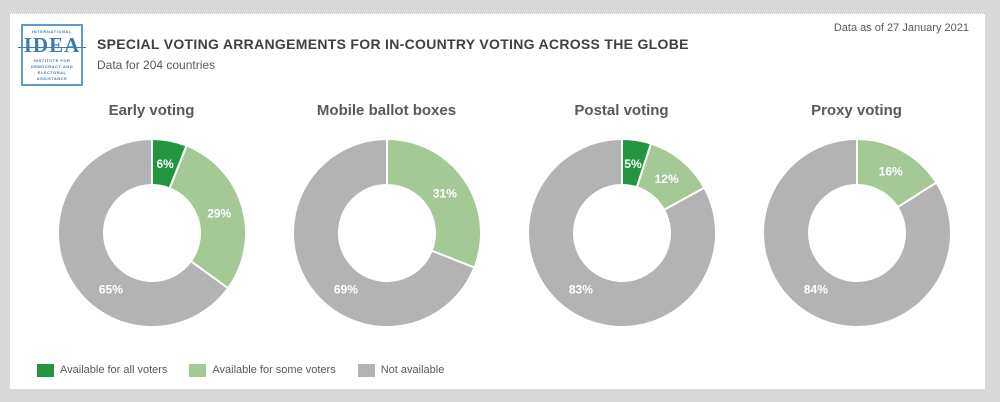  Describe the element at coordinates (45, 370) in the screenshot. I see `legend-swatch-all-voters` at that location.